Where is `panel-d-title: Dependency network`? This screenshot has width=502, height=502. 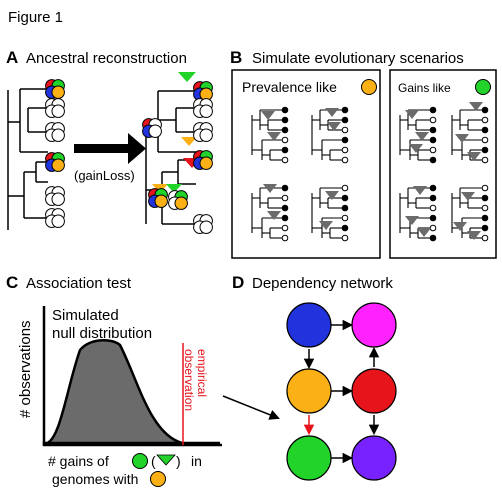 panel-d-title: Dependency network is located at coordinates (322, 283).